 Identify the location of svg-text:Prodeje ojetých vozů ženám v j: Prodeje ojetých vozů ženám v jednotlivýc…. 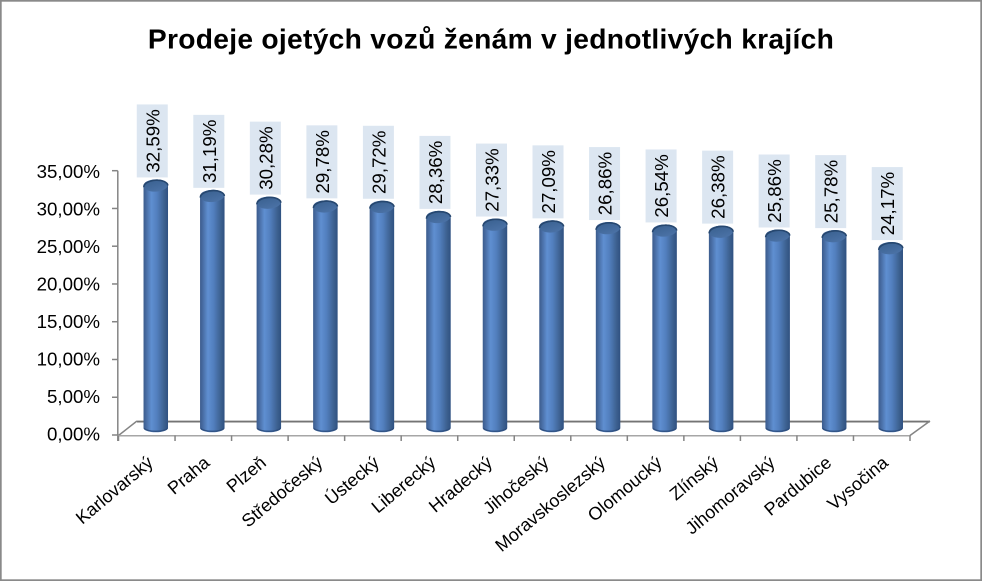
(491, 39).